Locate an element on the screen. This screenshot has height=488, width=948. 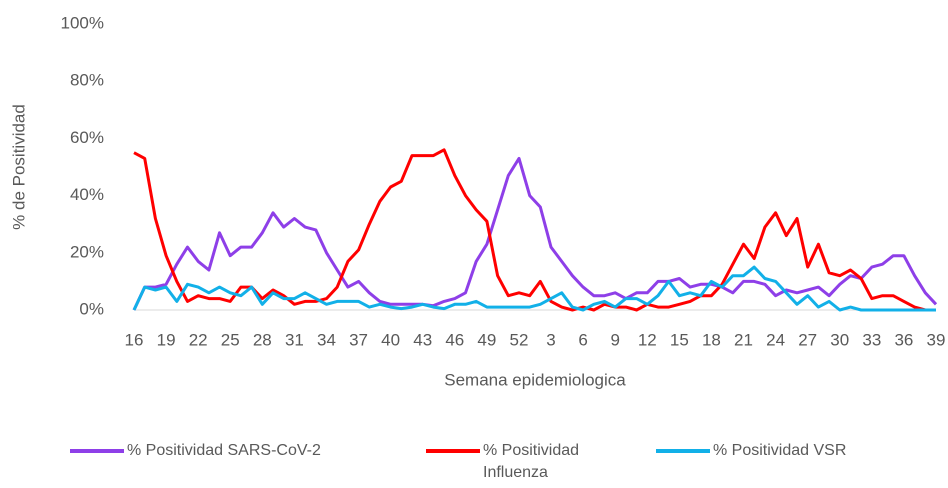
x-tick-label: 31 is located at coordinates (294, 339).